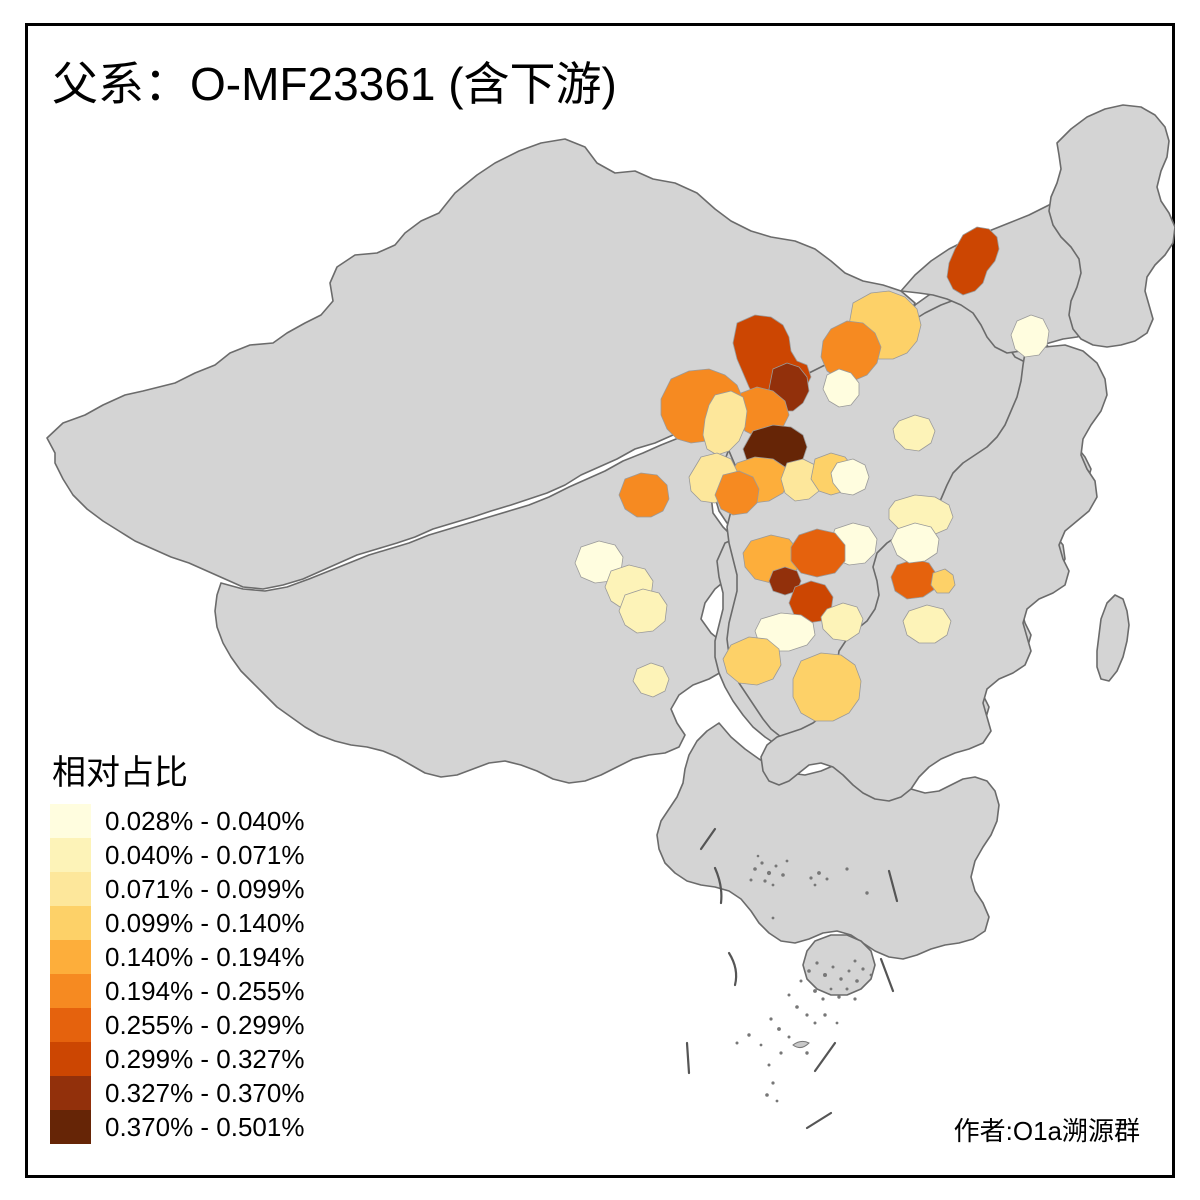  I want to click on legend-label: 0.028% - 0.040%, so click(205, 820).